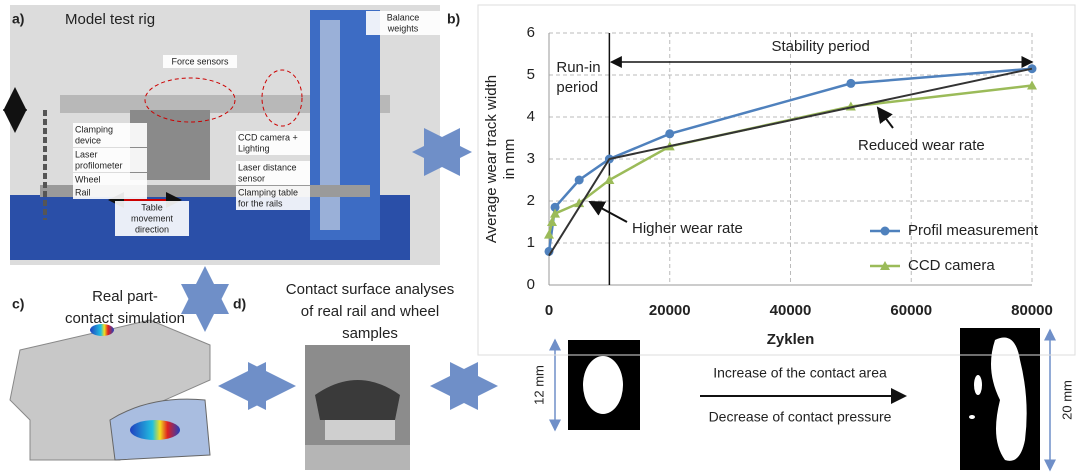 The image size is (1080, 475). Describe the element at coordinates (94, 129) in the screenshot. I see `callout-text: Clamping` at that location.